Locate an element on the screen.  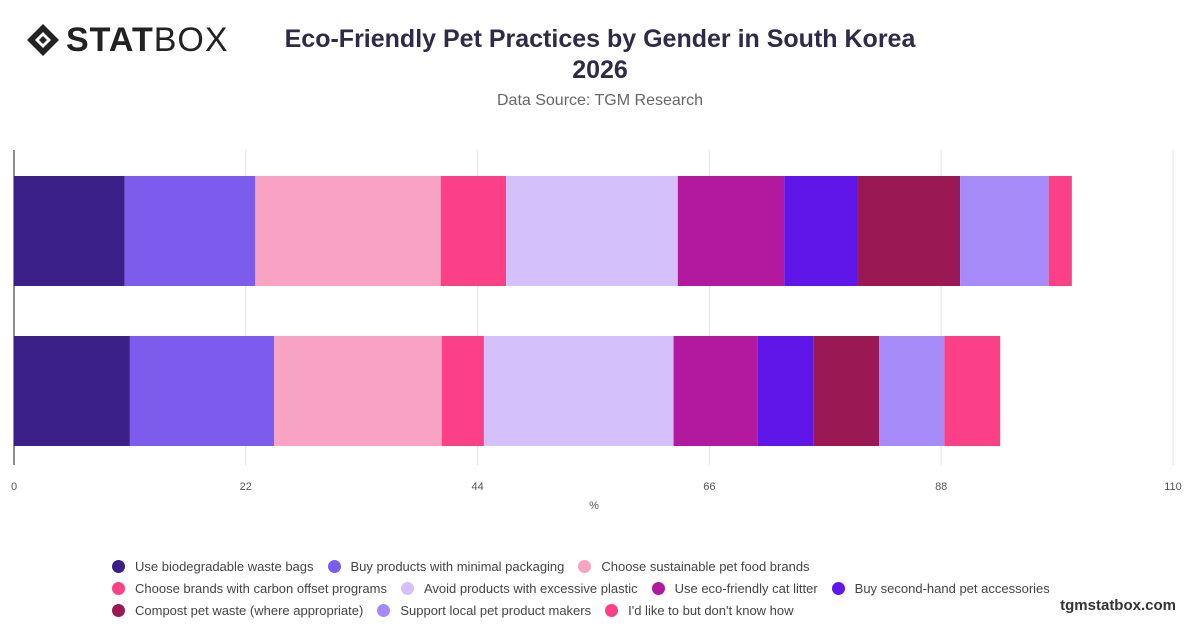
x-tick-label: 44 is located at coordinates (477, 487).